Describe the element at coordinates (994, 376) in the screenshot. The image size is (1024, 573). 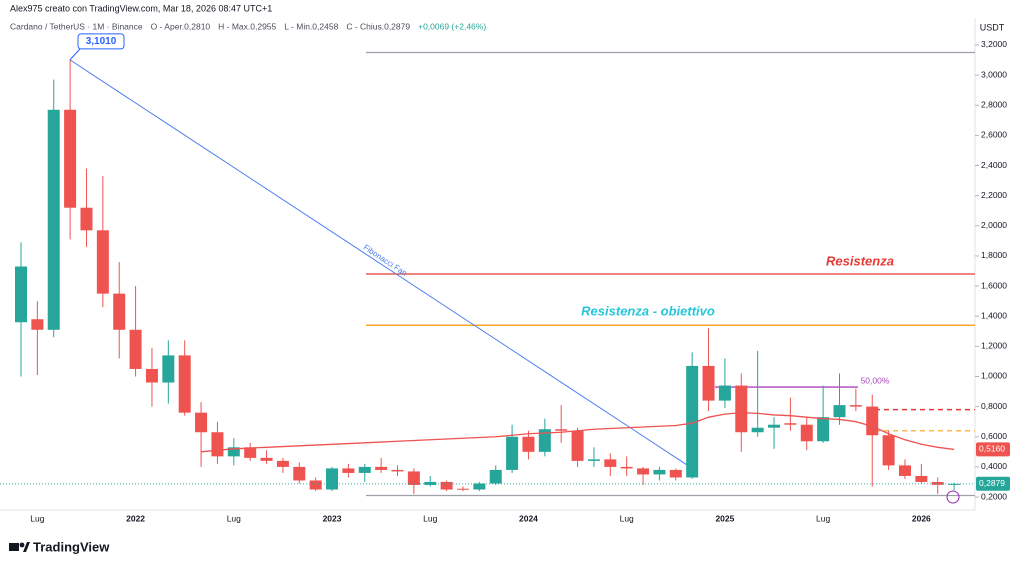
I see `y-tick-label: 1,0000` at that location.